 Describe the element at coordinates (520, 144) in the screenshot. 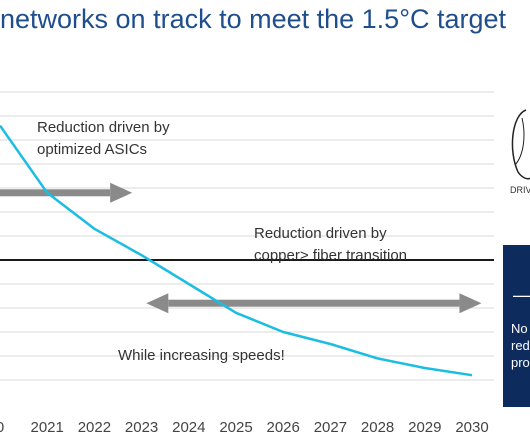

I see `logo-icon` at that location.